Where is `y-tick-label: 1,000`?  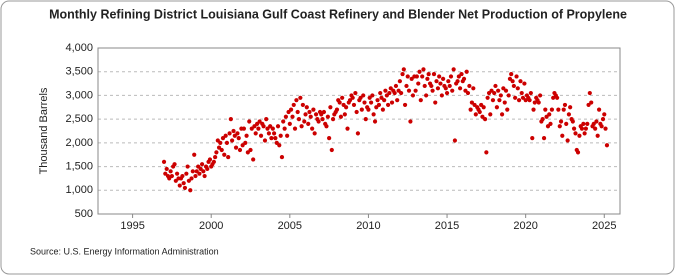 y-tick-label: 1,000 is located at coordinates (79, 190).